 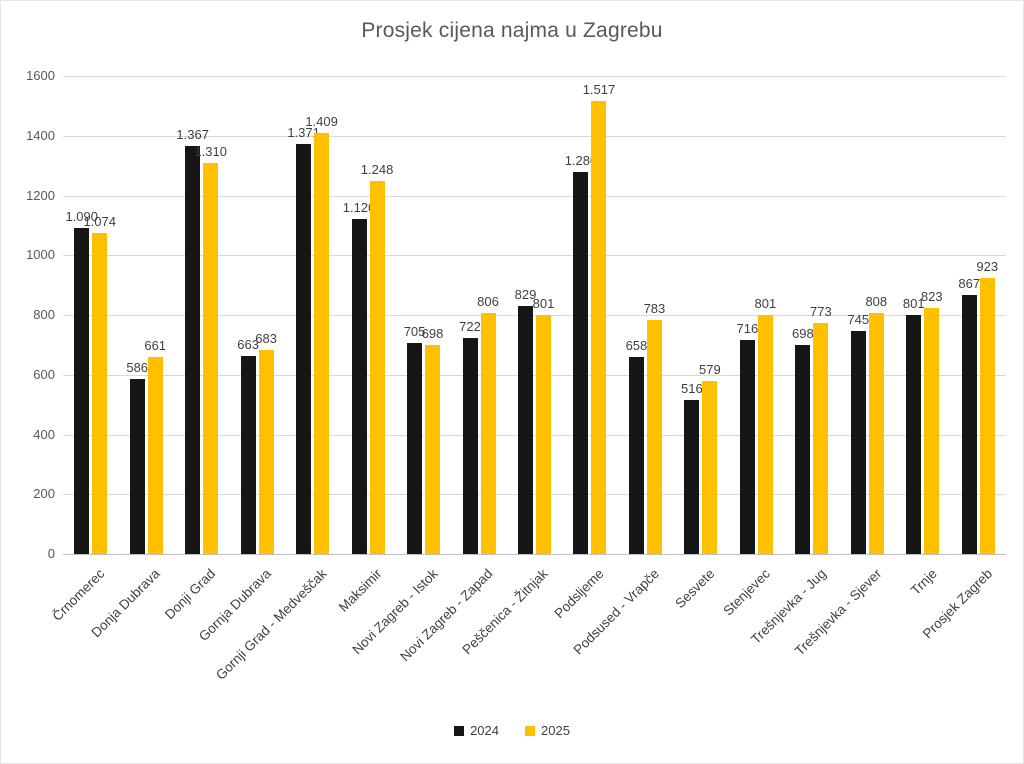 What do you see at coordinates (40, 195) in the screenshot?
I see `y-axis-tick-label: 1200` at bounding box center [40, 195].